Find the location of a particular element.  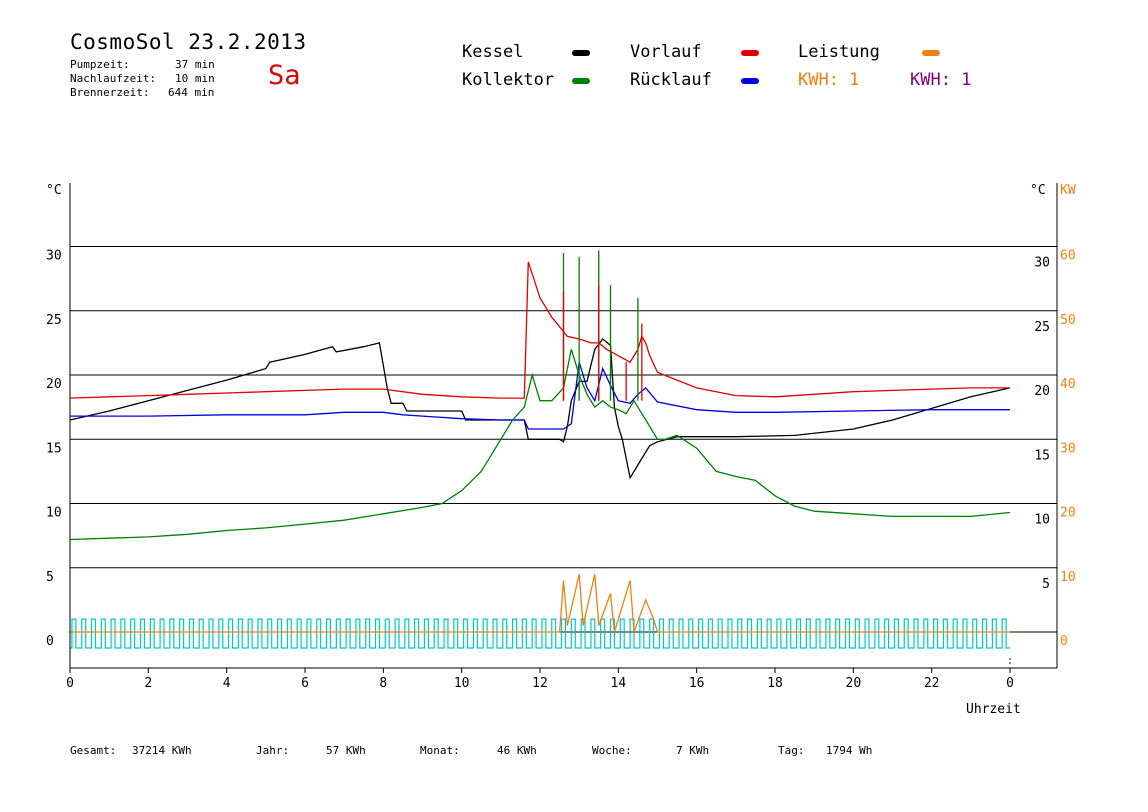

weekday-label: Sa is located at coordinates (284, 75).